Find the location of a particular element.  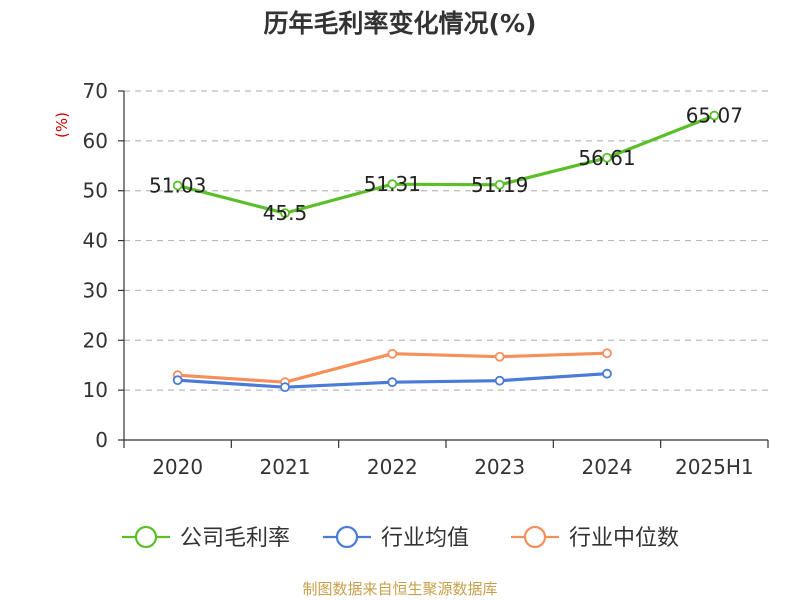

legend: 公司毛利率 行业均值 行业中位数 is located at coordinates (400, 538).